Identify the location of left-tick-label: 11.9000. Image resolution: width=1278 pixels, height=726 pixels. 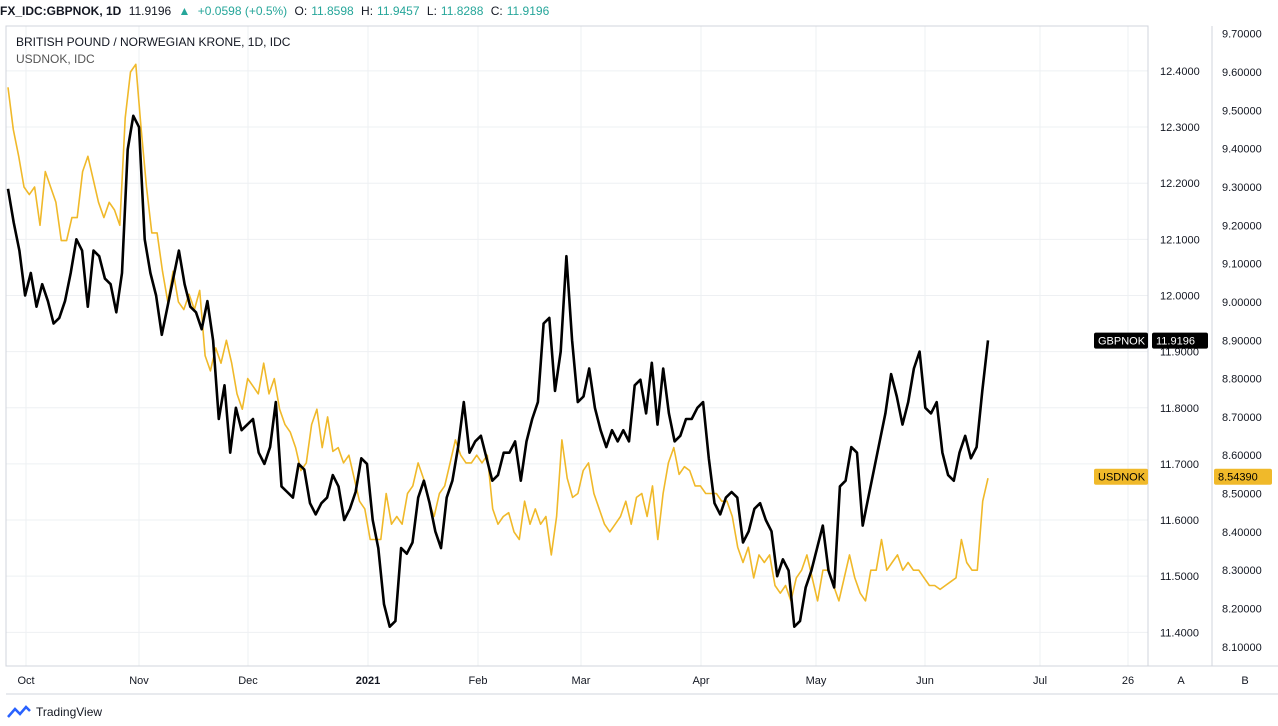
(1179, 353).